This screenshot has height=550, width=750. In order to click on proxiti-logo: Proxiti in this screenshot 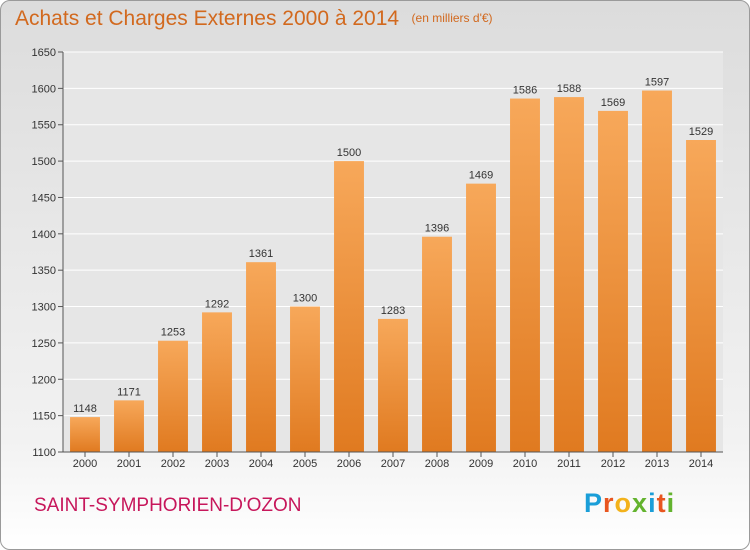, I will do `click(629, 503)`.